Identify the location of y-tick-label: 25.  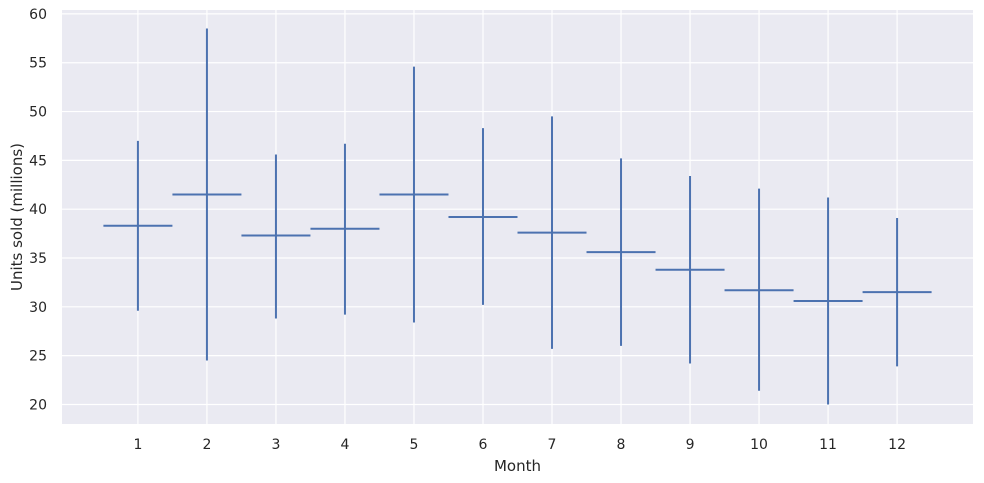
(38, 357).